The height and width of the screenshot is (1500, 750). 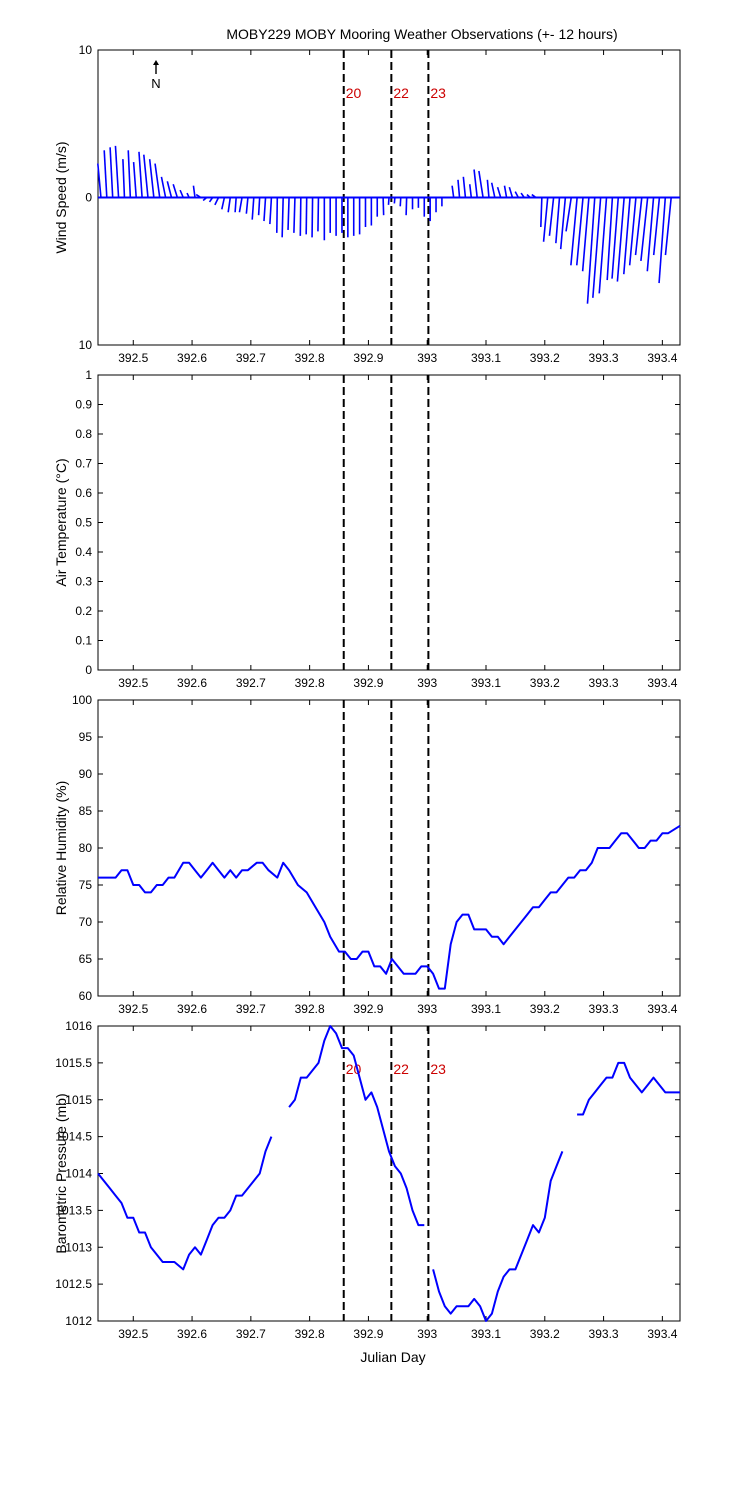 I want to click on marker-label-22: 22, so click(x=401, y=93).